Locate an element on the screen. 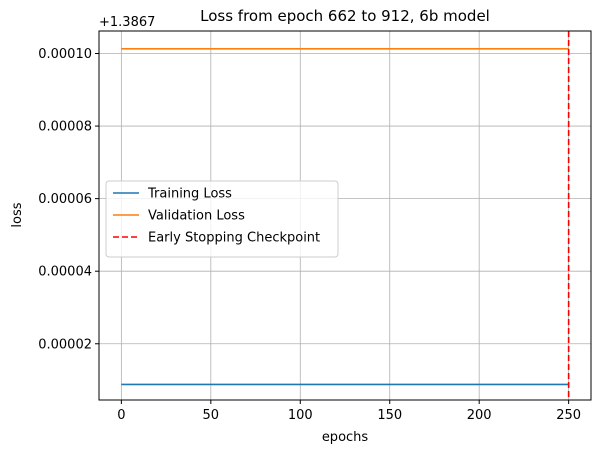 This screenshot has width=602, height=453. chart-title: Loss from epoch 662 to 912, 6b model is located at coordinates (345, 16).